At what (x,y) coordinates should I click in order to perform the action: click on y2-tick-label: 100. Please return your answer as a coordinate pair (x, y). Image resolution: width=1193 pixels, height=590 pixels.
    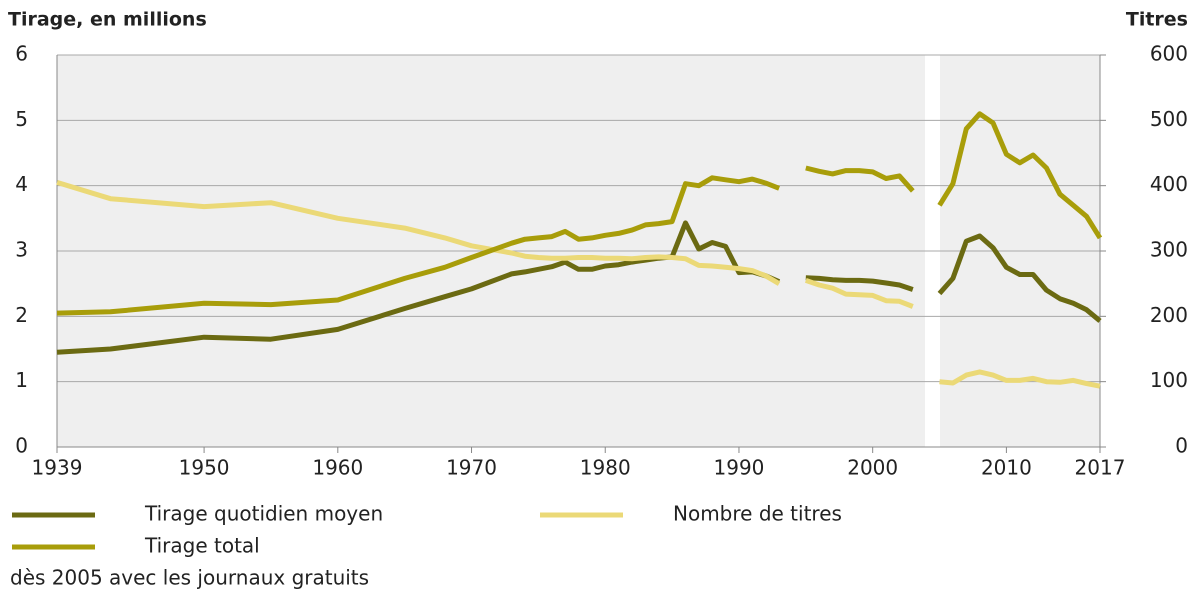
    Looking at the image, I should click on (1169, 380).